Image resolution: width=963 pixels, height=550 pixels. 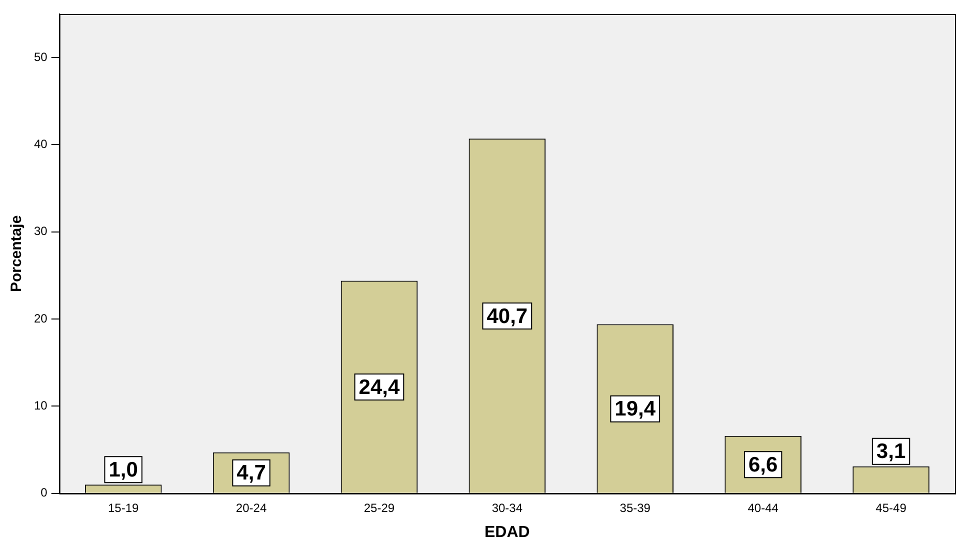 What do you see at coordinates (17, 253) in the screenshot?
I see `y-axis-title: Porcentaje` at bounding box center [17, 253].